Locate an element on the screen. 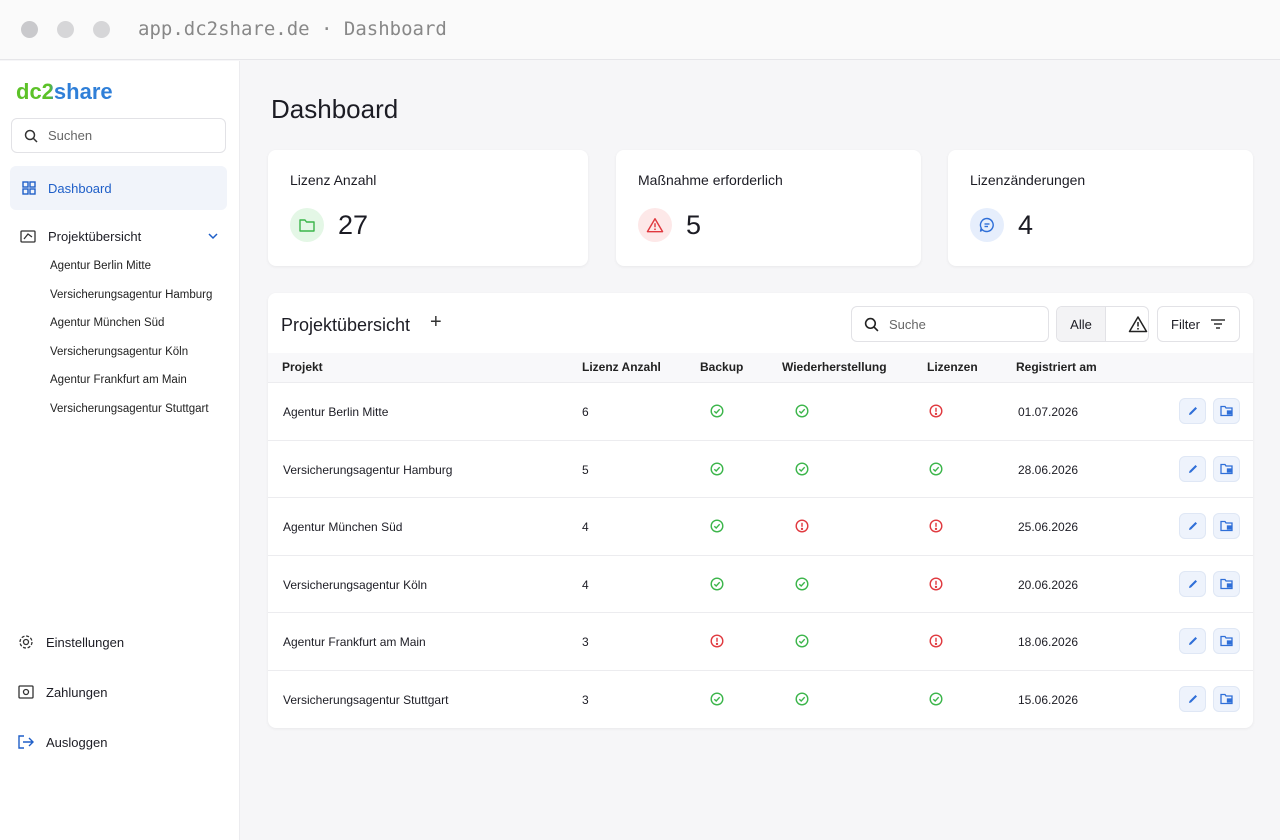 This screenshot has height=840, width=1280. search-icon is located at coordinates (871, 324).